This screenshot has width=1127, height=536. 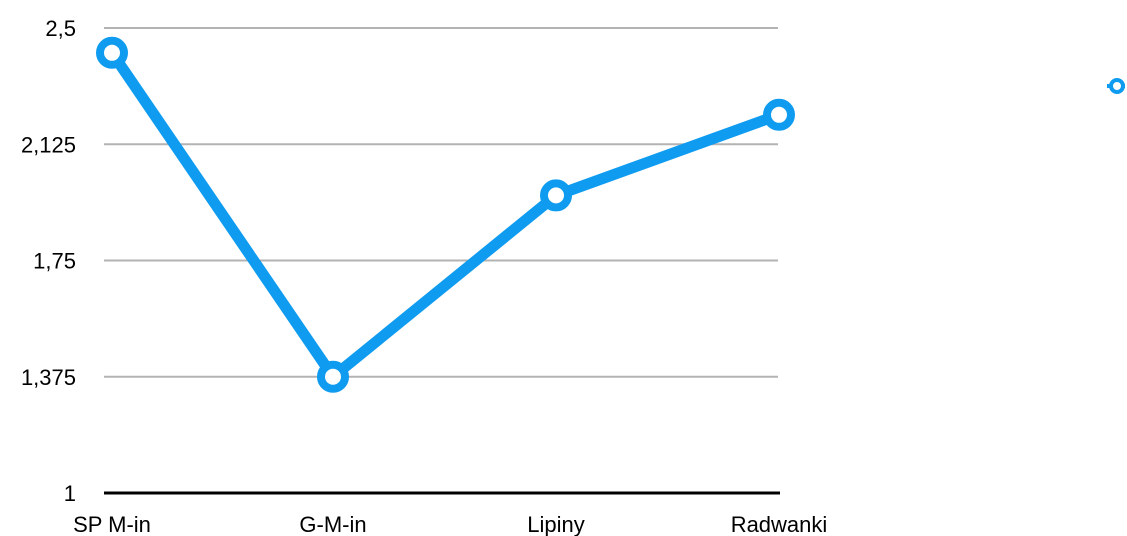 I want to click on x-tick-label: SP M-in, so click(x=112, y=524).